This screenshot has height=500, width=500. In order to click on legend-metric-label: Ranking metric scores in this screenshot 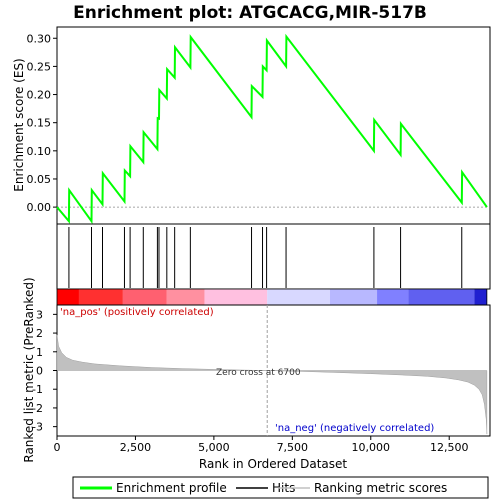, I will do `click(380, 488)`.